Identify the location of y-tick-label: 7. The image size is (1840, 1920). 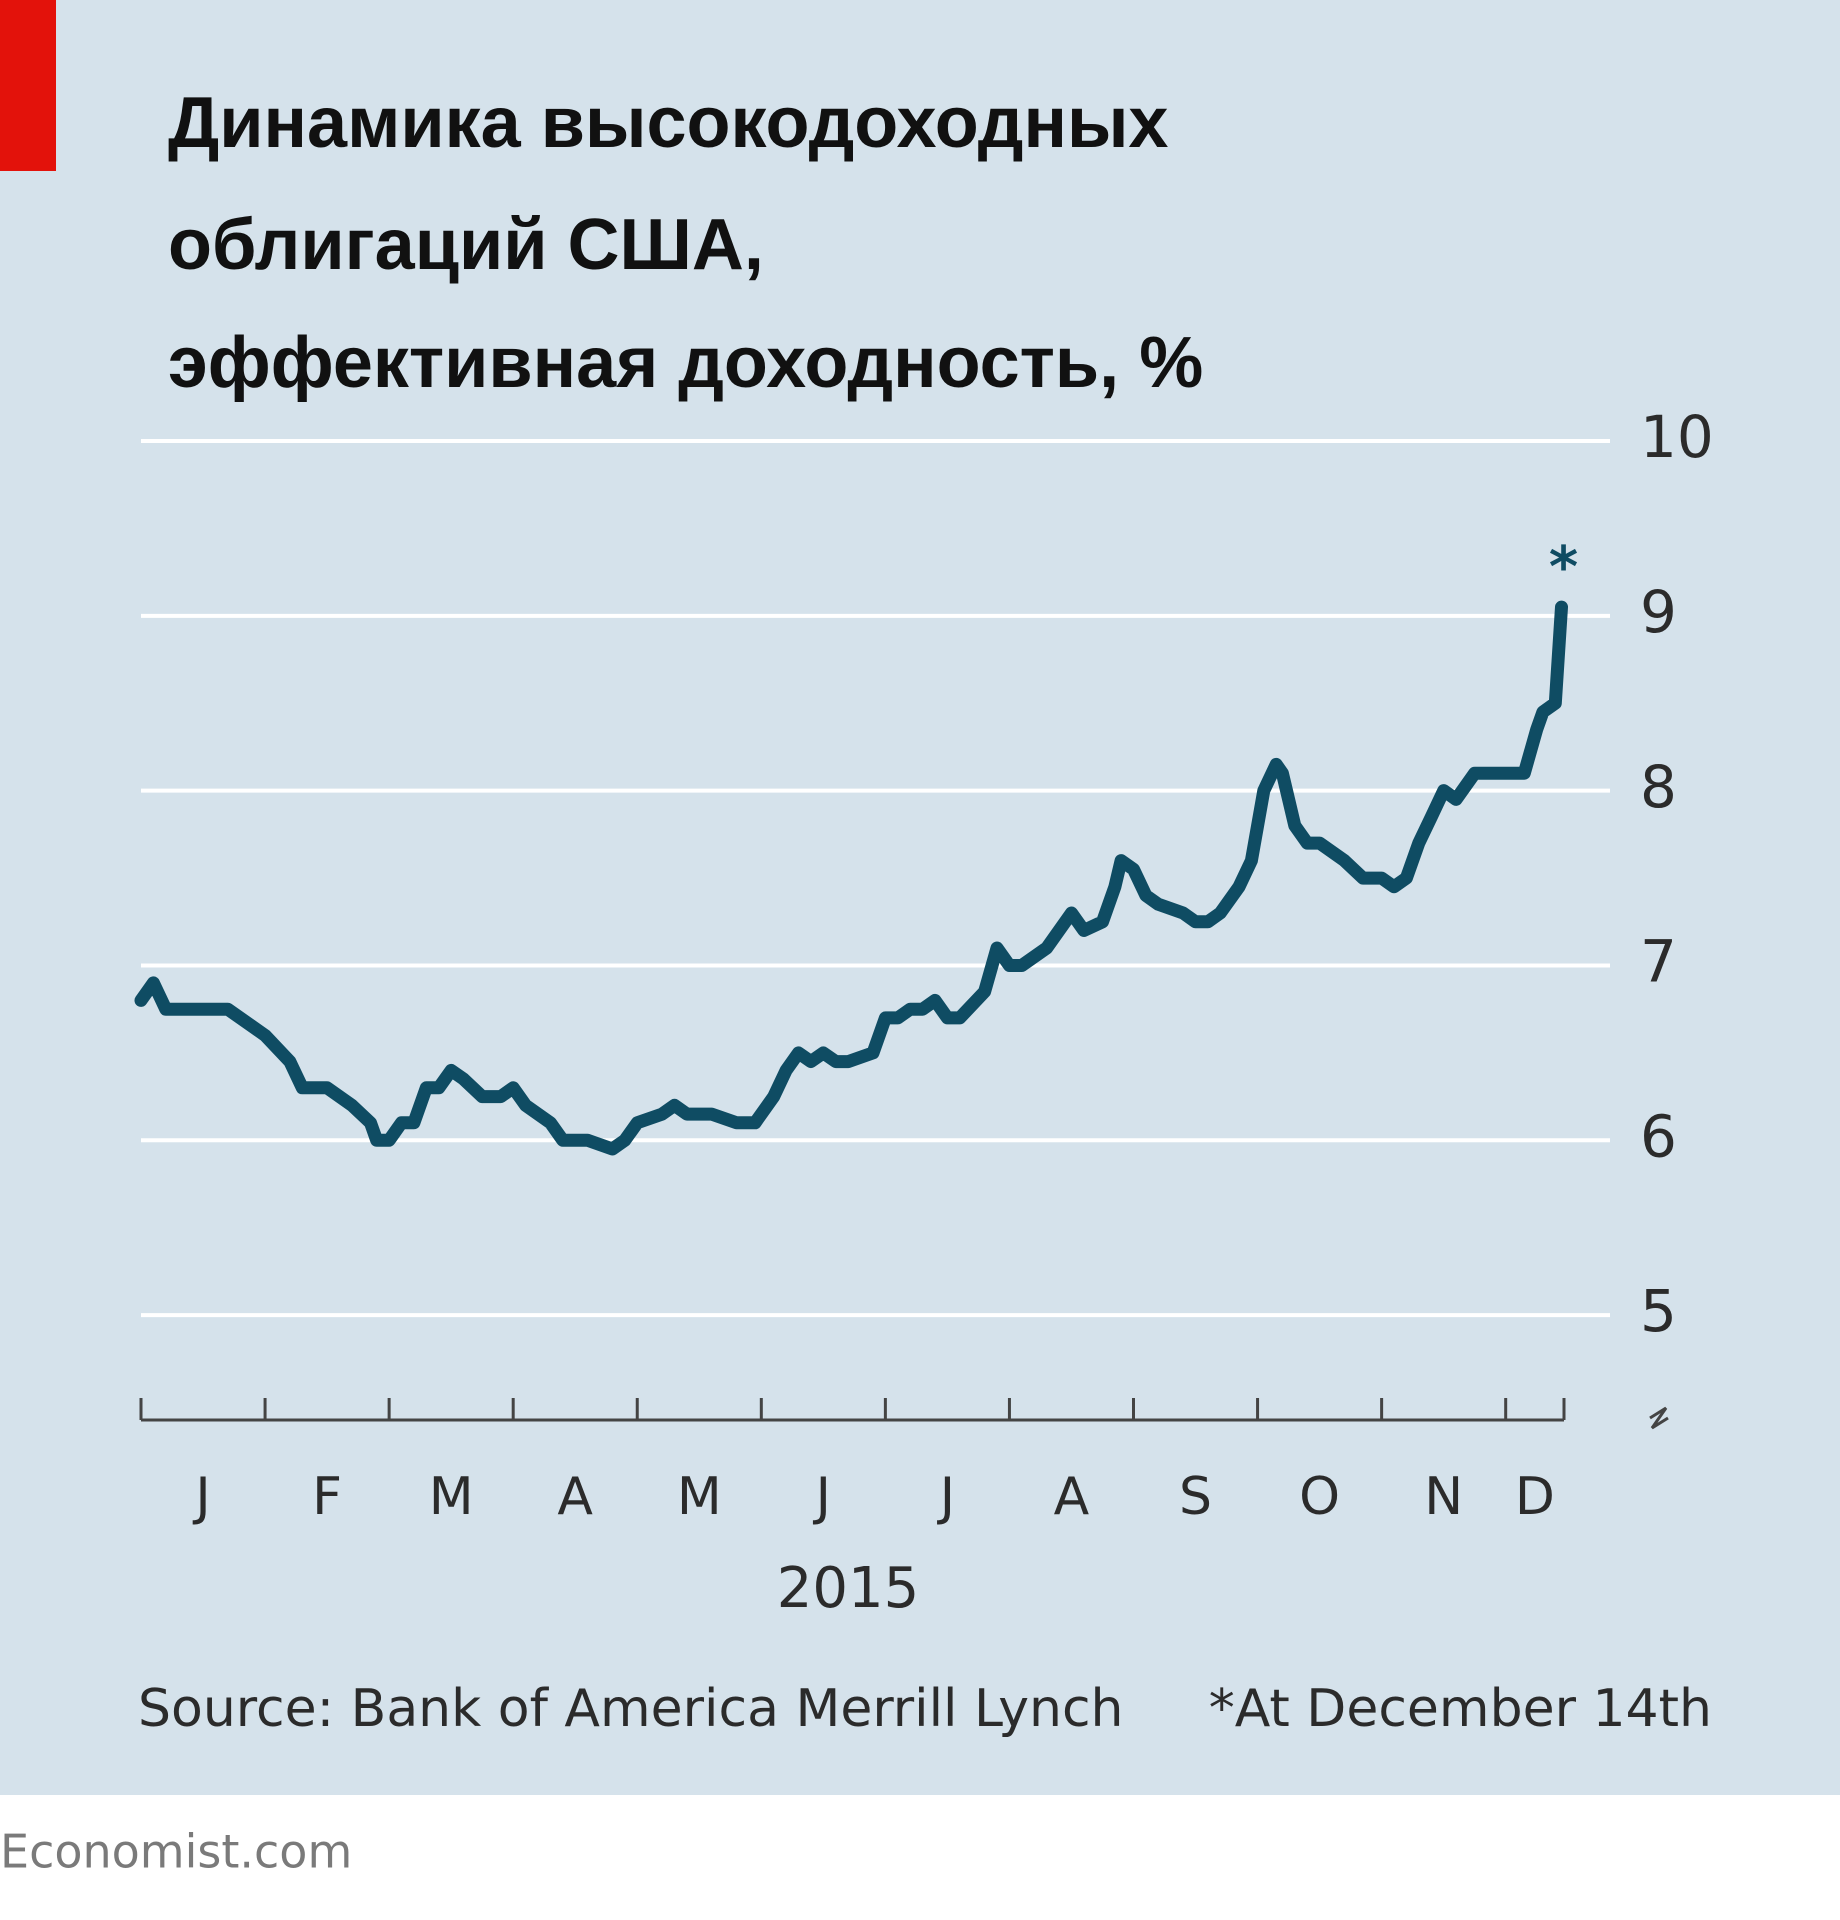
(1658, 962).